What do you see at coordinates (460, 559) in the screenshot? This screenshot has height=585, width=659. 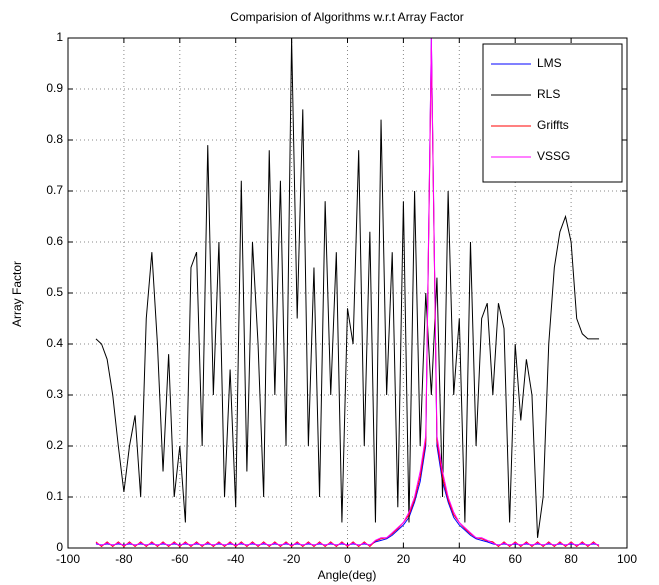 I see `x-tick-label: 40` at bounding box center [460, 559].